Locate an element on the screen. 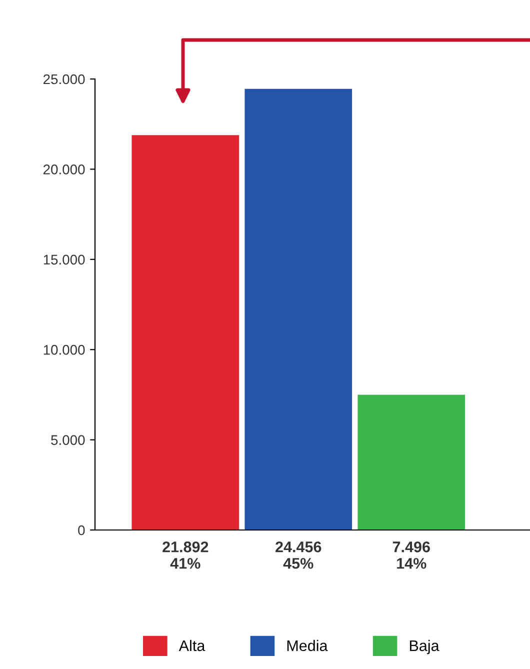 The height and width of the screenshot is (669, 530). y-tick-label: 25.000 is located at coordinates (64, 79).